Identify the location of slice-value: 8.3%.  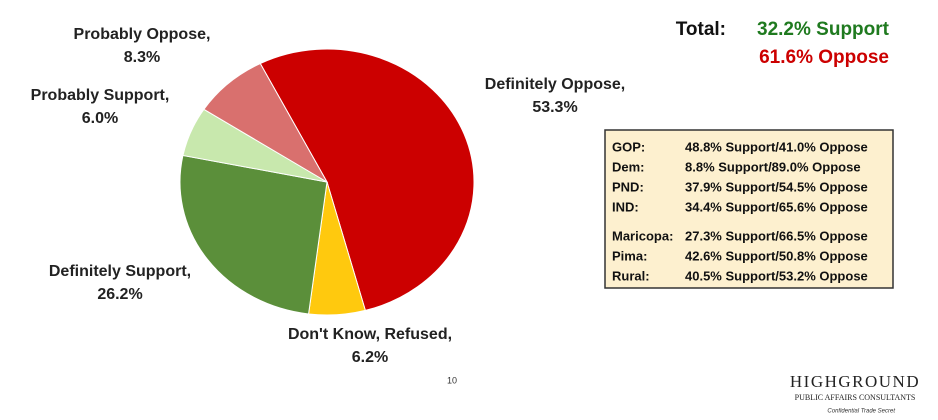
(142, 57).